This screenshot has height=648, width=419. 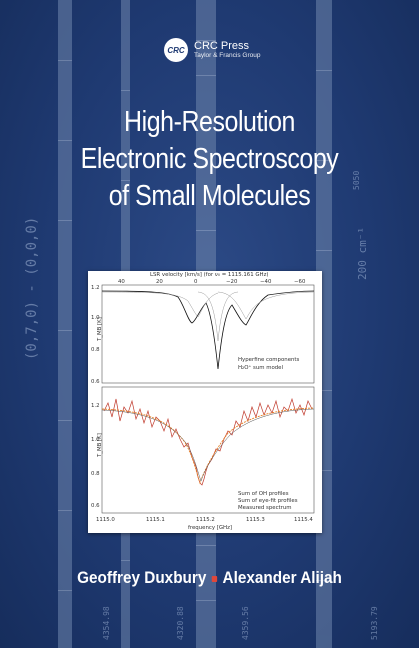 What do you see at coordinates (255, 520) in the screenshot?
I see `x-tick-label: 1115.3` at bounding box center [255, 520].